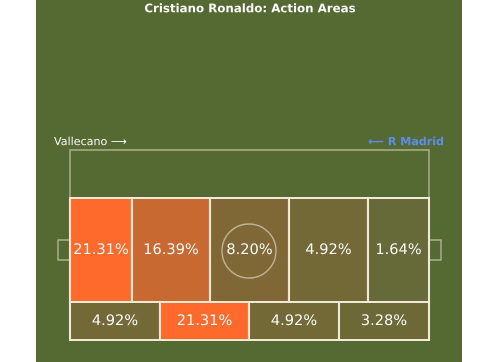 The image size is (500, 362). What do you see at coordinates (384, 320) in the screenshot?
I see `data-label: 3.28%` at bounding box center [384, 320].